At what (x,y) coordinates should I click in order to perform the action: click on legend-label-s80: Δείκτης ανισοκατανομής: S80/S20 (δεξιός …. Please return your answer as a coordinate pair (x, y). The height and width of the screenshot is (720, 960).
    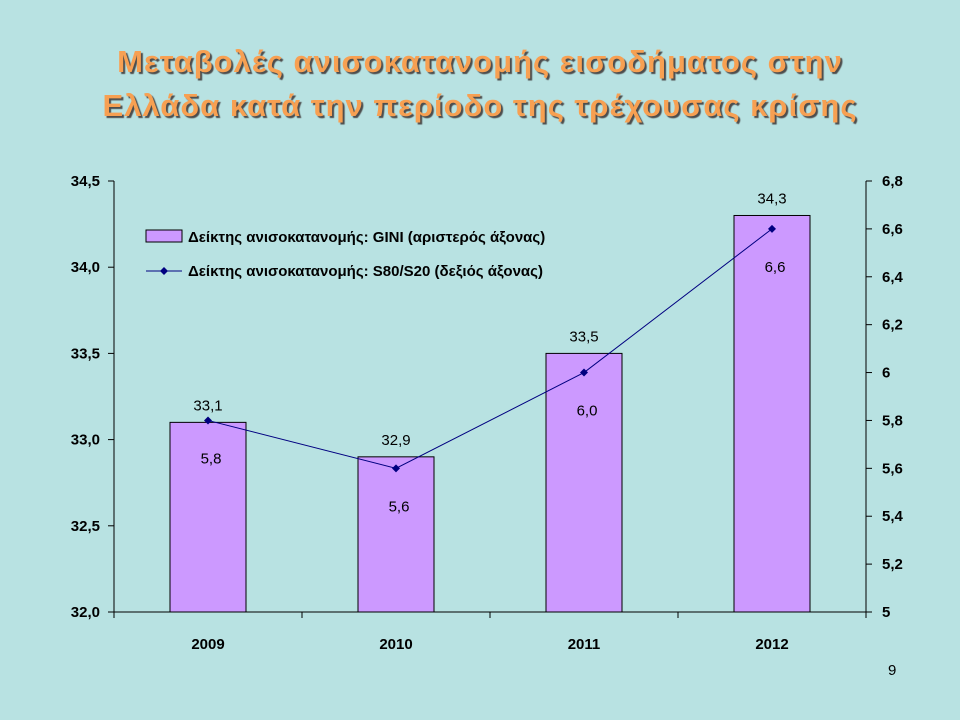
    Looking at the image, I should click on (365, 271).